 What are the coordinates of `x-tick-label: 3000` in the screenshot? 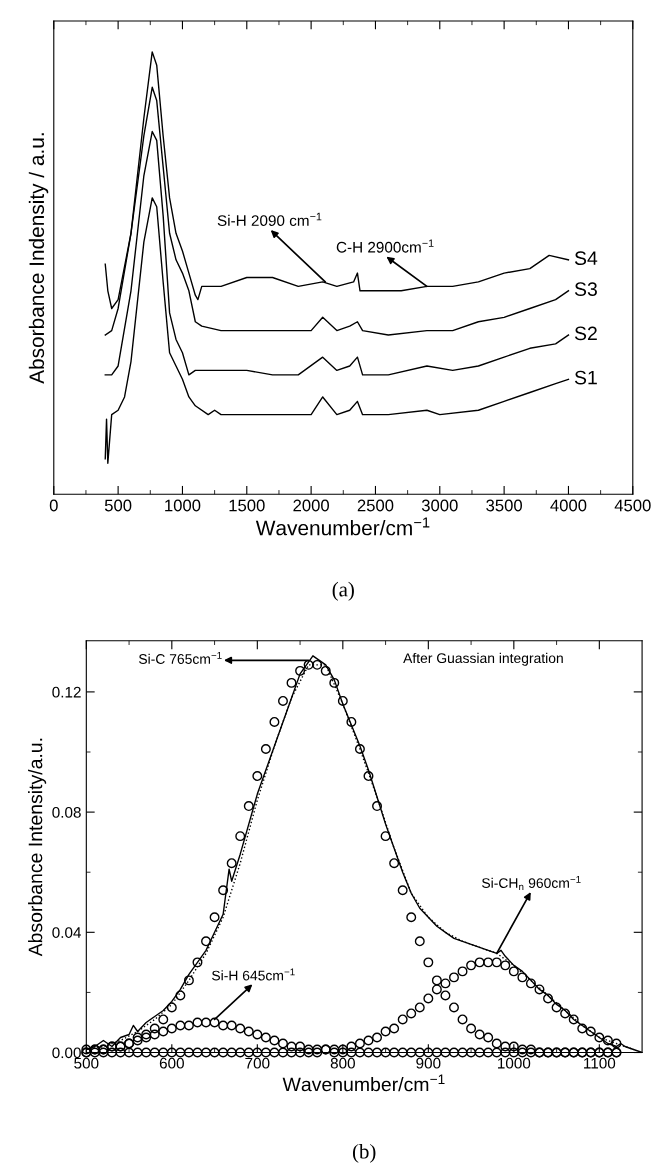 It's located at (439, 505).